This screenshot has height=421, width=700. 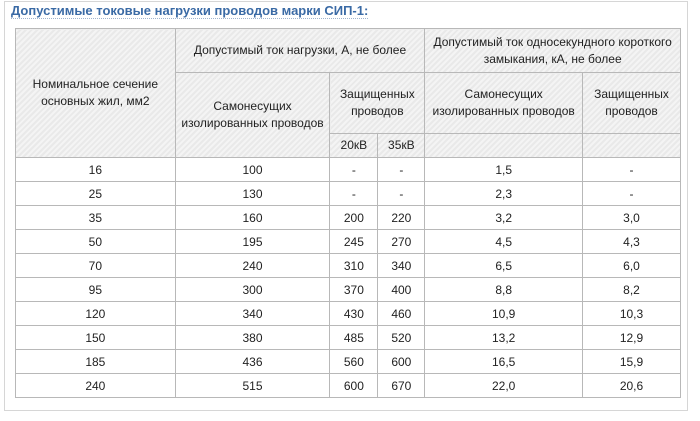 I want to click on table-cell: 436, so click(x=252, y=361).